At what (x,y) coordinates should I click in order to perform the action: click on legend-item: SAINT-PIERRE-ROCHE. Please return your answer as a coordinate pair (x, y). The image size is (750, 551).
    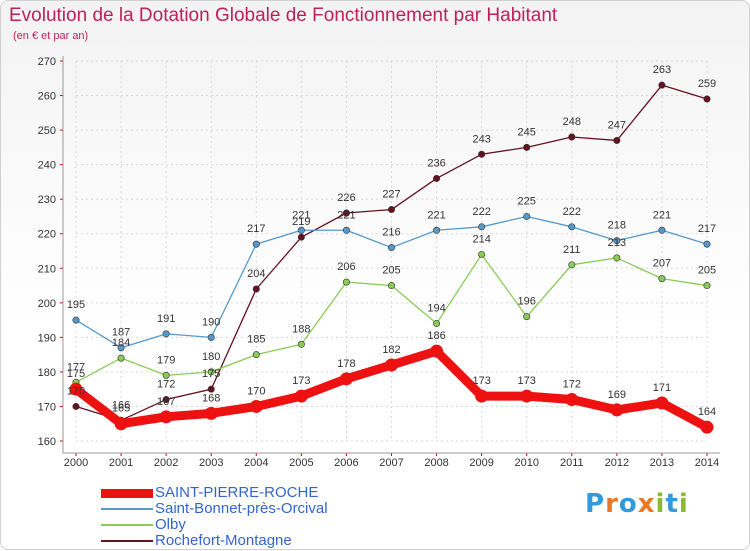
    Looking at the image, I should click on (231, 493).